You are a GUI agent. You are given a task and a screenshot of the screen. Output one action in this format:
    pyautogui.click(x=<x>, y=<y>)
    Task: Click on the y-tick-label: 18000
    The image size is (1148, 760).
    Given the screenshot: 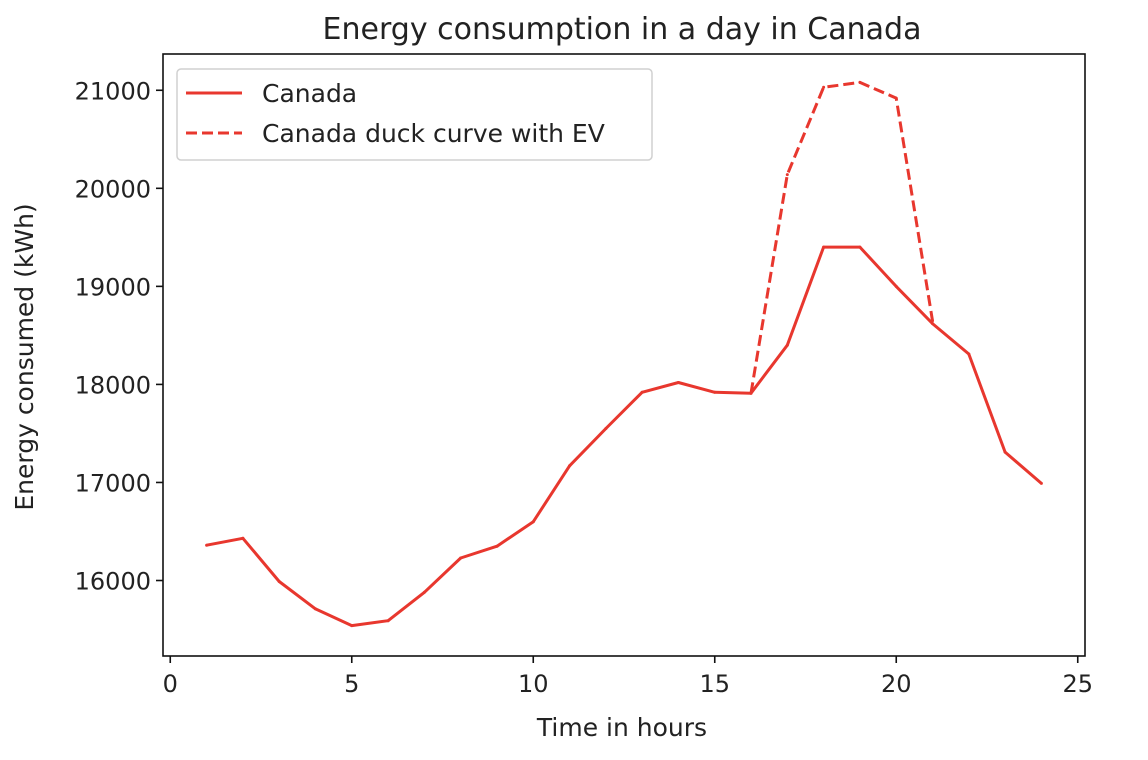 What is the action you would take?
    pyautogui.click(x=113, y=385)
    